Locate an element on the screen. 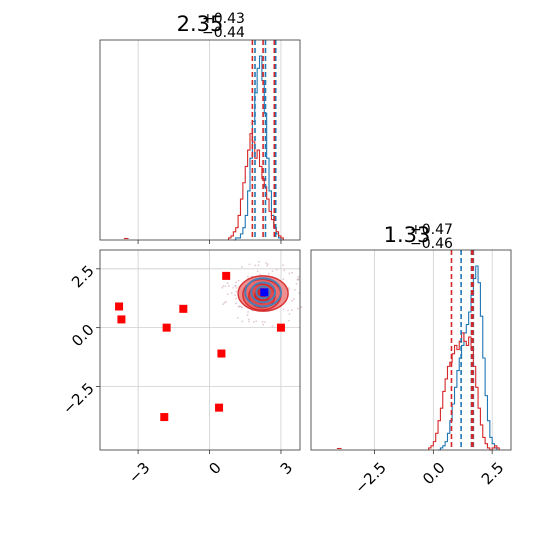 This screenshot has height=550, width=550. blue-point is located at coordinates (264, 292).